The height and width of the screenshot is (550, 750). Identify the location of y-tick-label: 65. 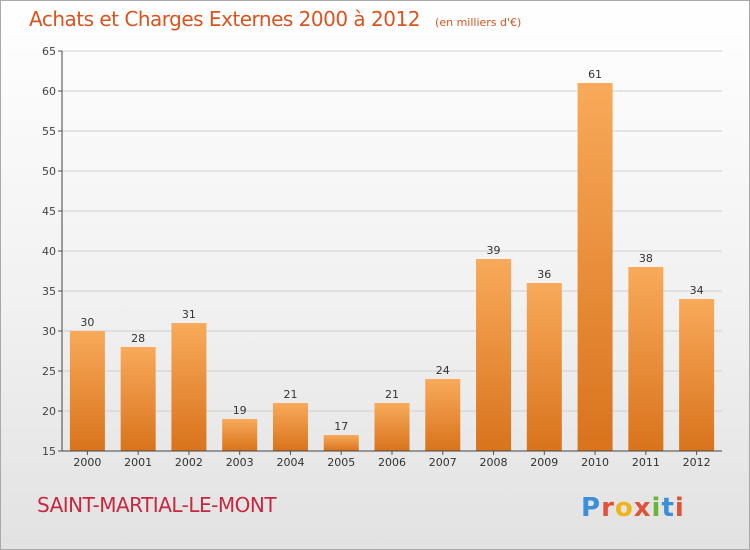
(49, 51).